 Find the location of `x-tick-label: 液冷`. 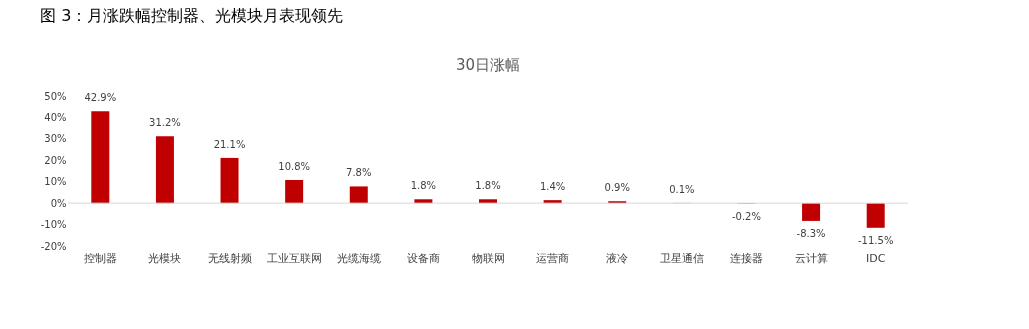

x-tick-label: 液冷 is located at coordinates (617, 258).